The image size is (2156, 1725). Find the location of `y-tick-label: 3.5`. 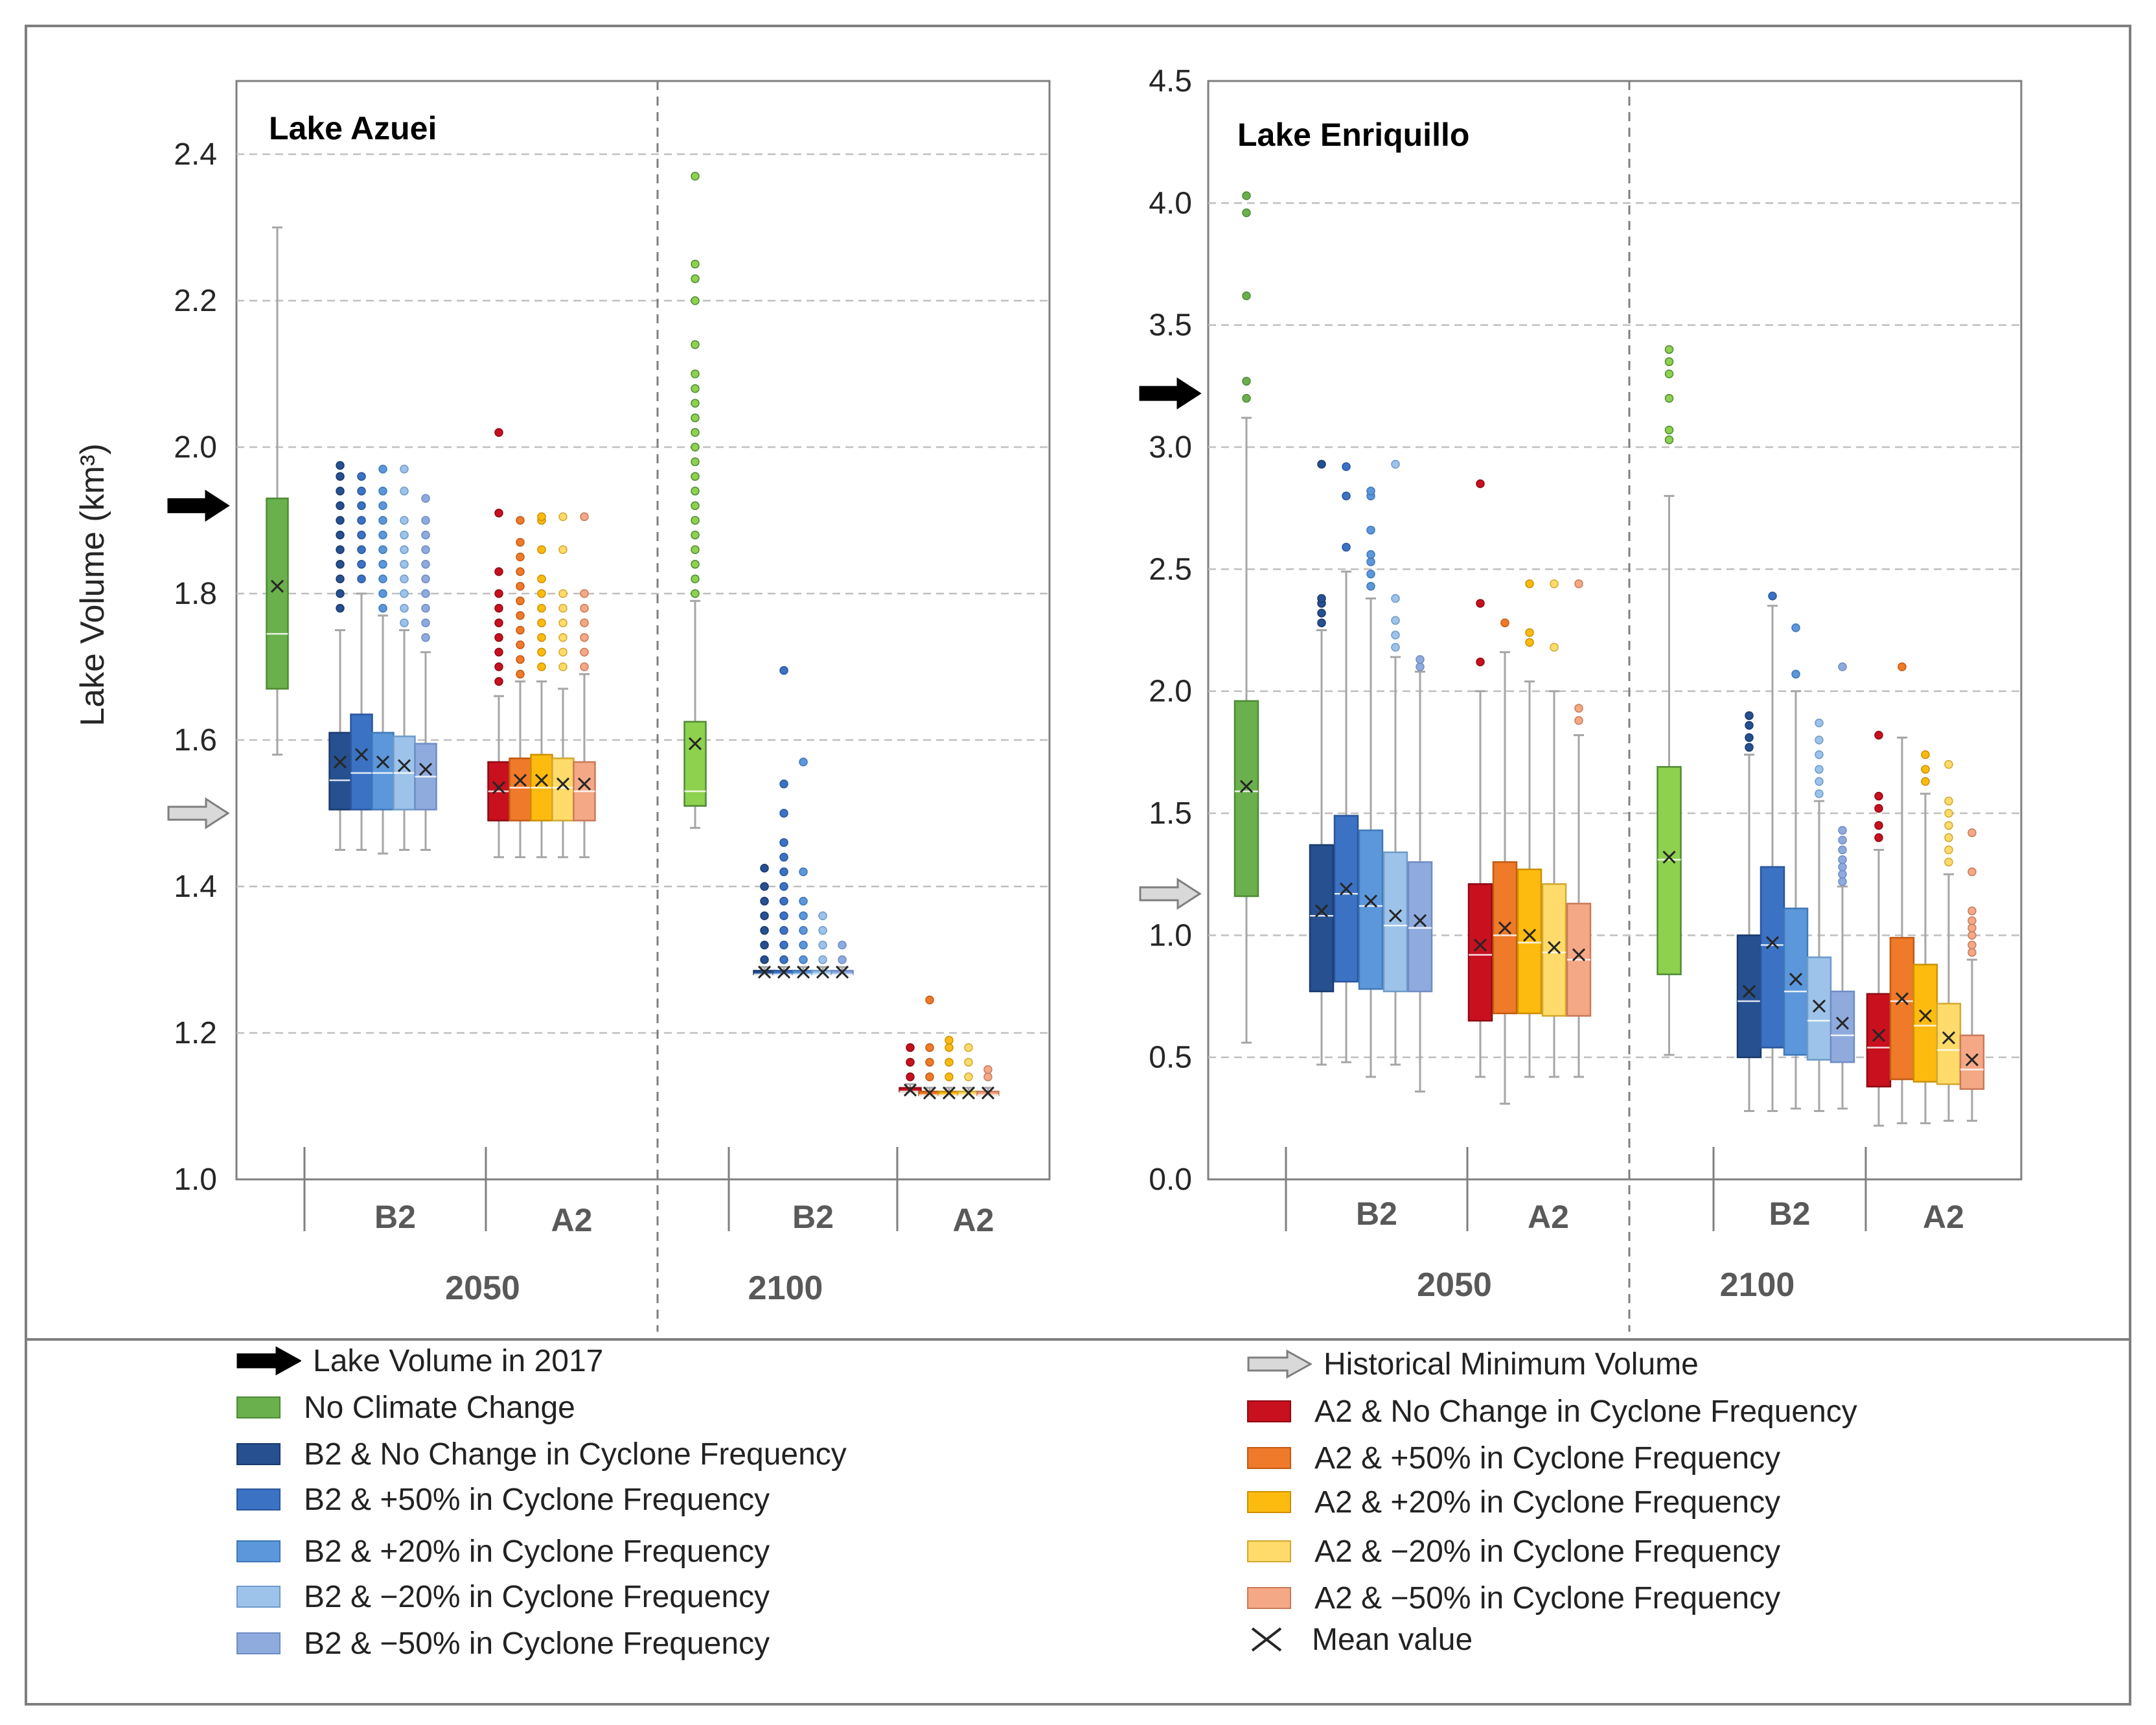

y-tick-label: 3.5 is located at coordinates (1170, 325).